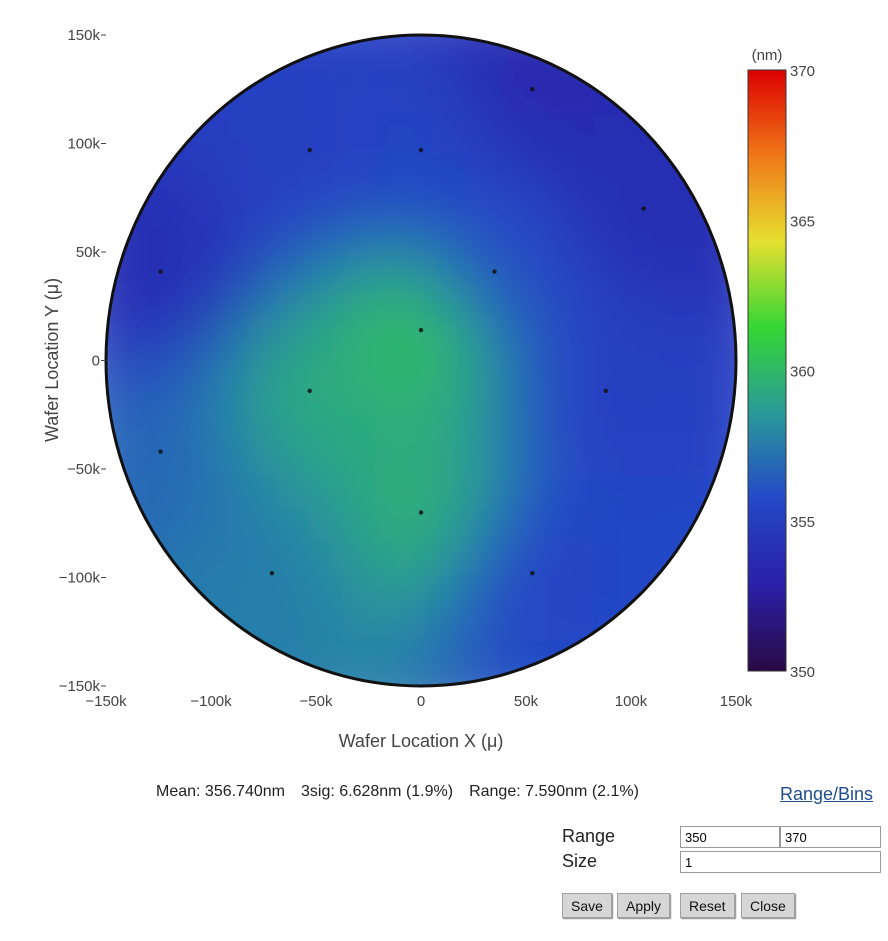  I want to click on size-label: Size, so click(580, 861).